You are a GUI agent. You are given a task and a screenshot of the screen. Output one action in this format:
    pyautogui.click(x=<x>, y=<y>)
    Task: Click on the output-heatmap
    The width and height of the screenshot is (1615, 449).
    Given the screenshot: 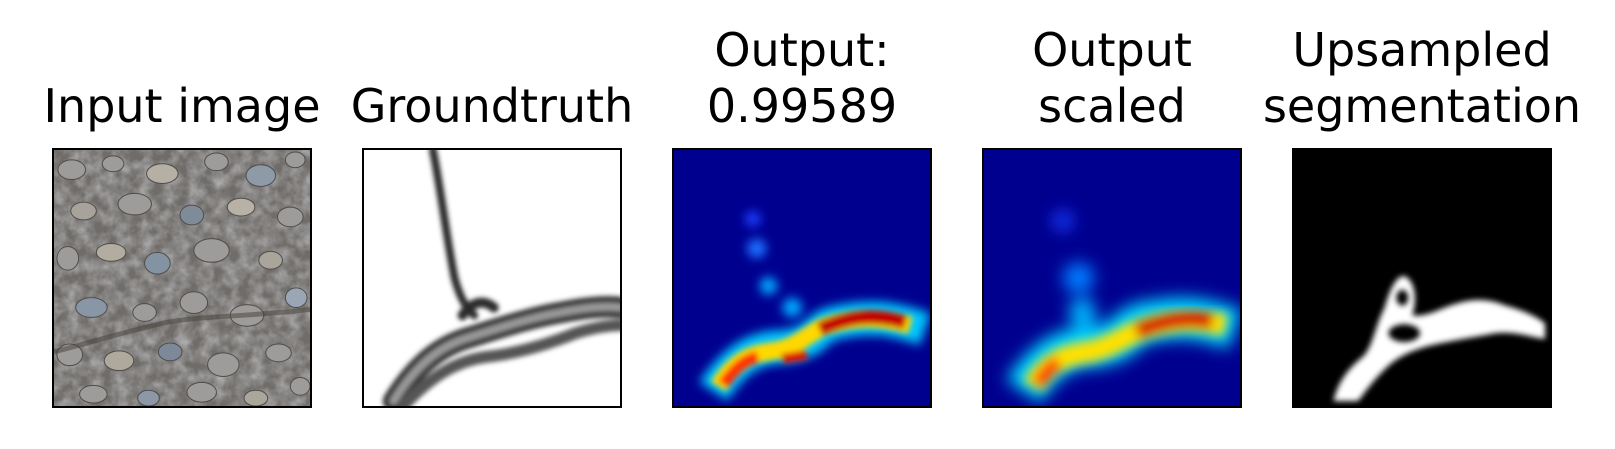 What is the action you would take?
    pyautogui.click(x=802, y=278)
    